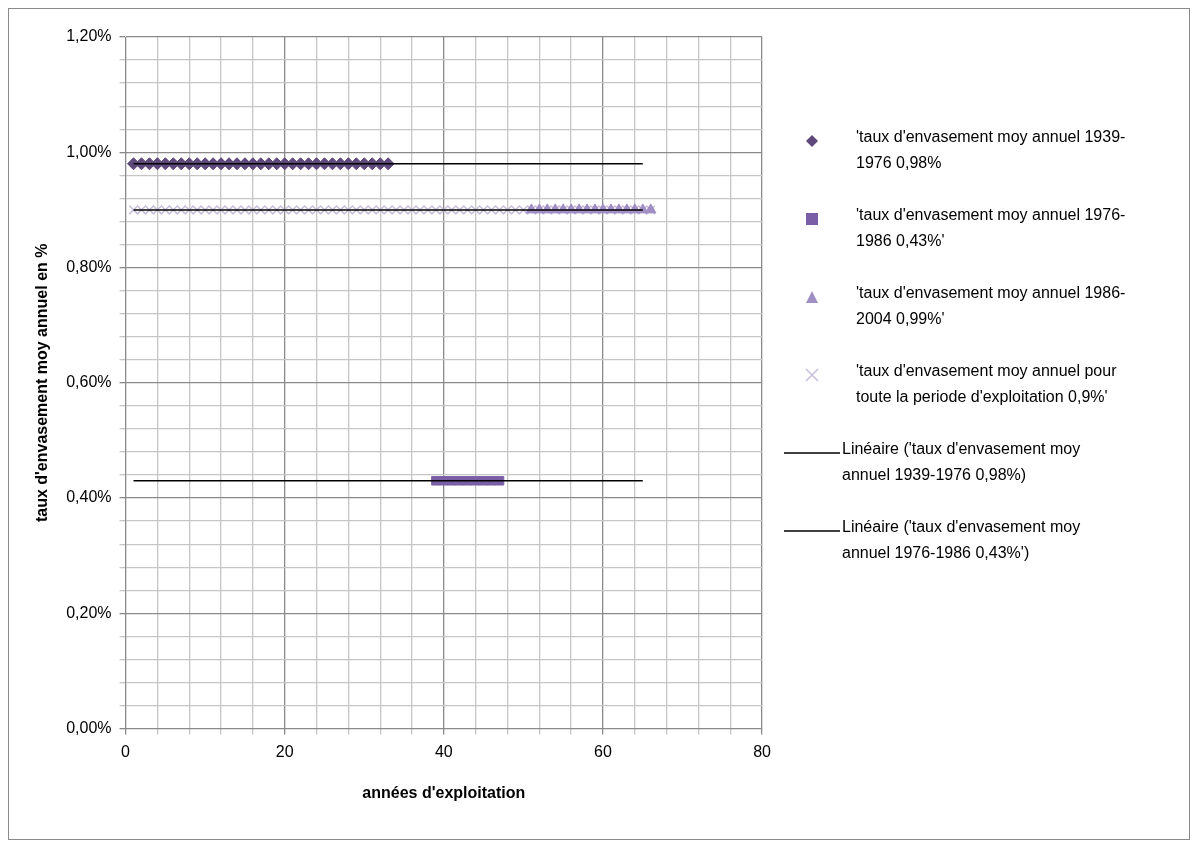  Describe the element at coordinates (89, 266) in the screenshot. I see `y-tick-label: 0,80%` at that location.